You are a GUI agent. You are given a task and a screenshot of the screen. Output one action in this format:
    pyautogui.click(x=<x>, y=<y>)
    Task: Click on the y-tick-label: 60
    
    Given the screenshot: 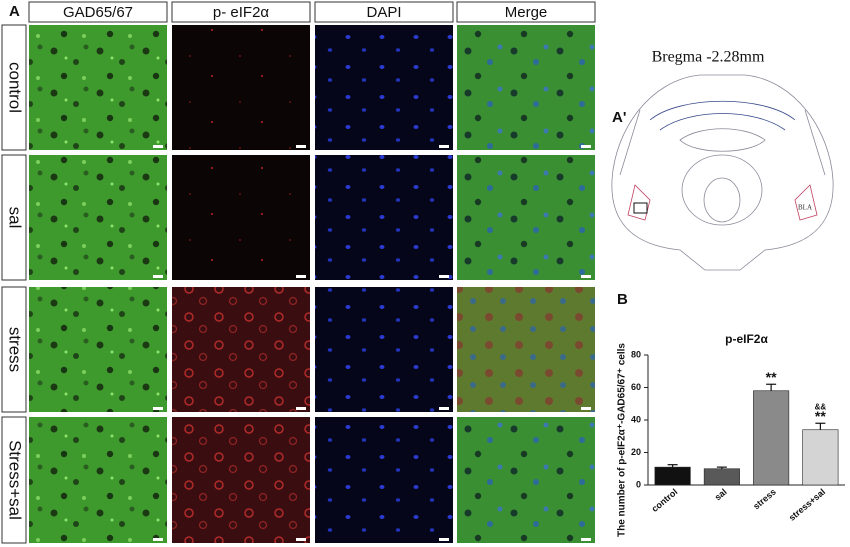 What is the action you would take?
    pyautogui.click(x=636, y=387)
    